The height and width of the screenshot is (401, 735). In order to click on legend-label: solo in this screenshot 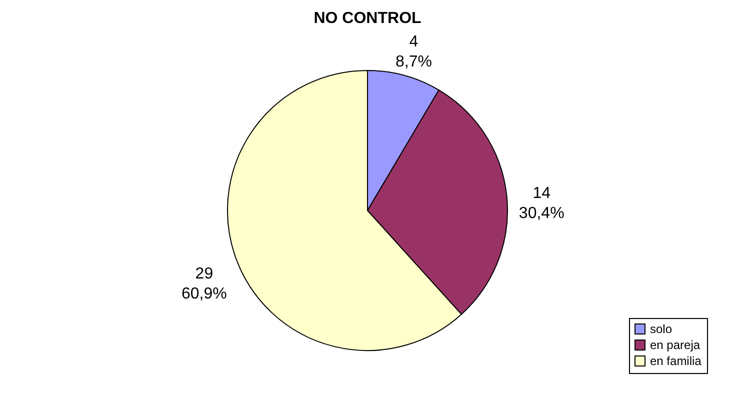, I will do `click(661, 329)`.